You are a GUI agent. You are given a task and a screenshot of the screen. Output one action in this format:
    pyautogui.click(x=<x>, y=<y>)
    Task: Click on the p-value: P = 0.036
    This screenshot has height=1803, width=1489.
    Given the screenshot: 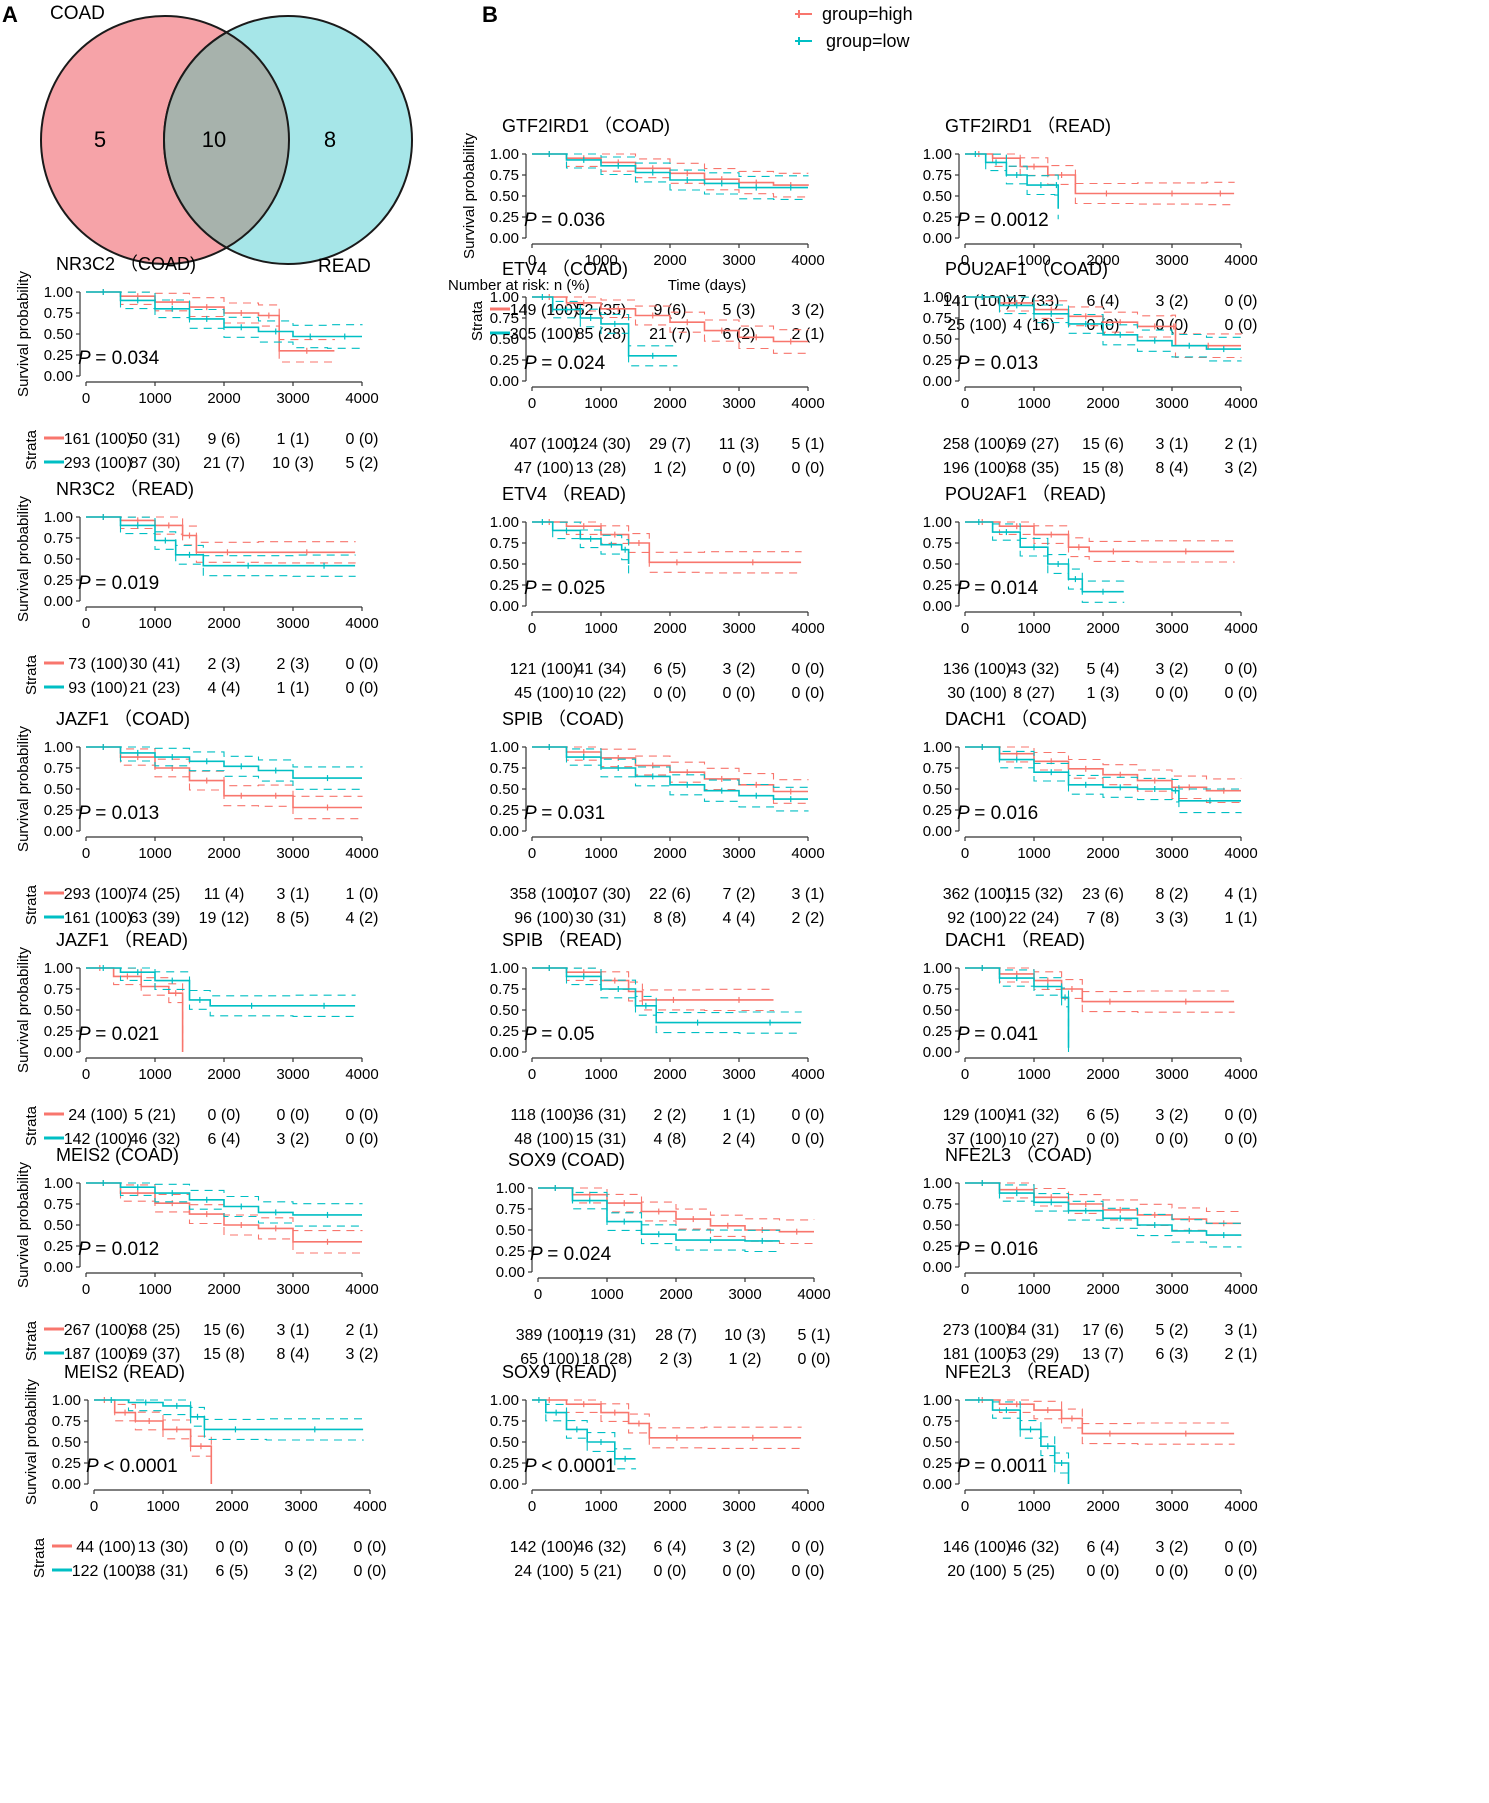 What is the action you would take?
    pyautogui.click(x=564, y=220)
    